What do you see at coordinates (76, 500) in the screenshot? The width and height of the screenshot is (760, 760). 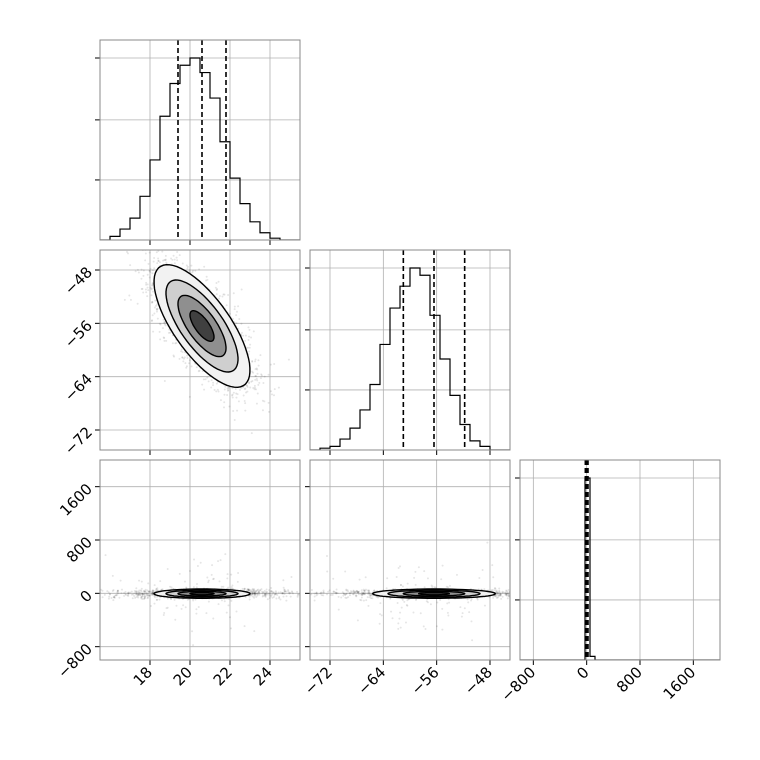 I see `y-tick-label: 1600` at bounding box center [76, 500].